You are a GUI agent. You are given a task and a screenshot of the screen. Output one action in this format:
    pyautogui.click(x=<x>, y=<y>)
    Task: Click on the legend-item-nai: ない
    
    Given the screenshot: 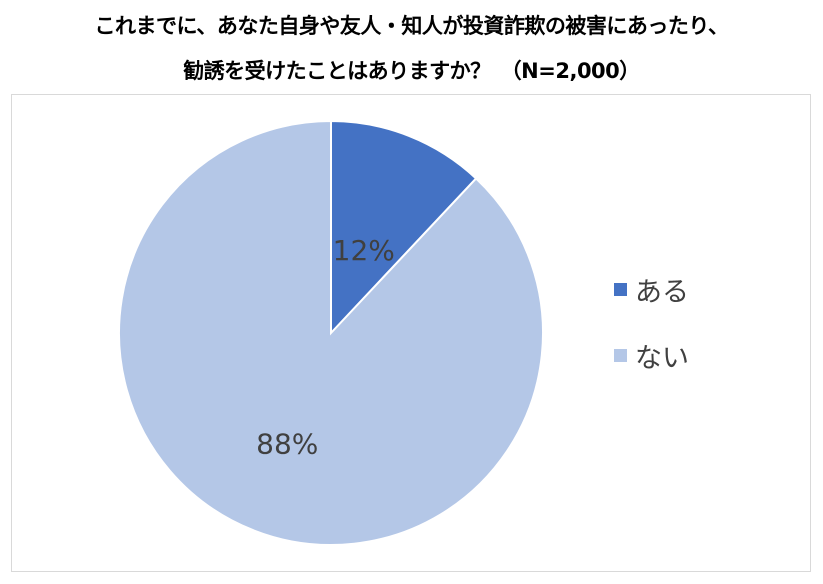 What is the action you would take?
    pyautogui.click(x=651, y=355)
    